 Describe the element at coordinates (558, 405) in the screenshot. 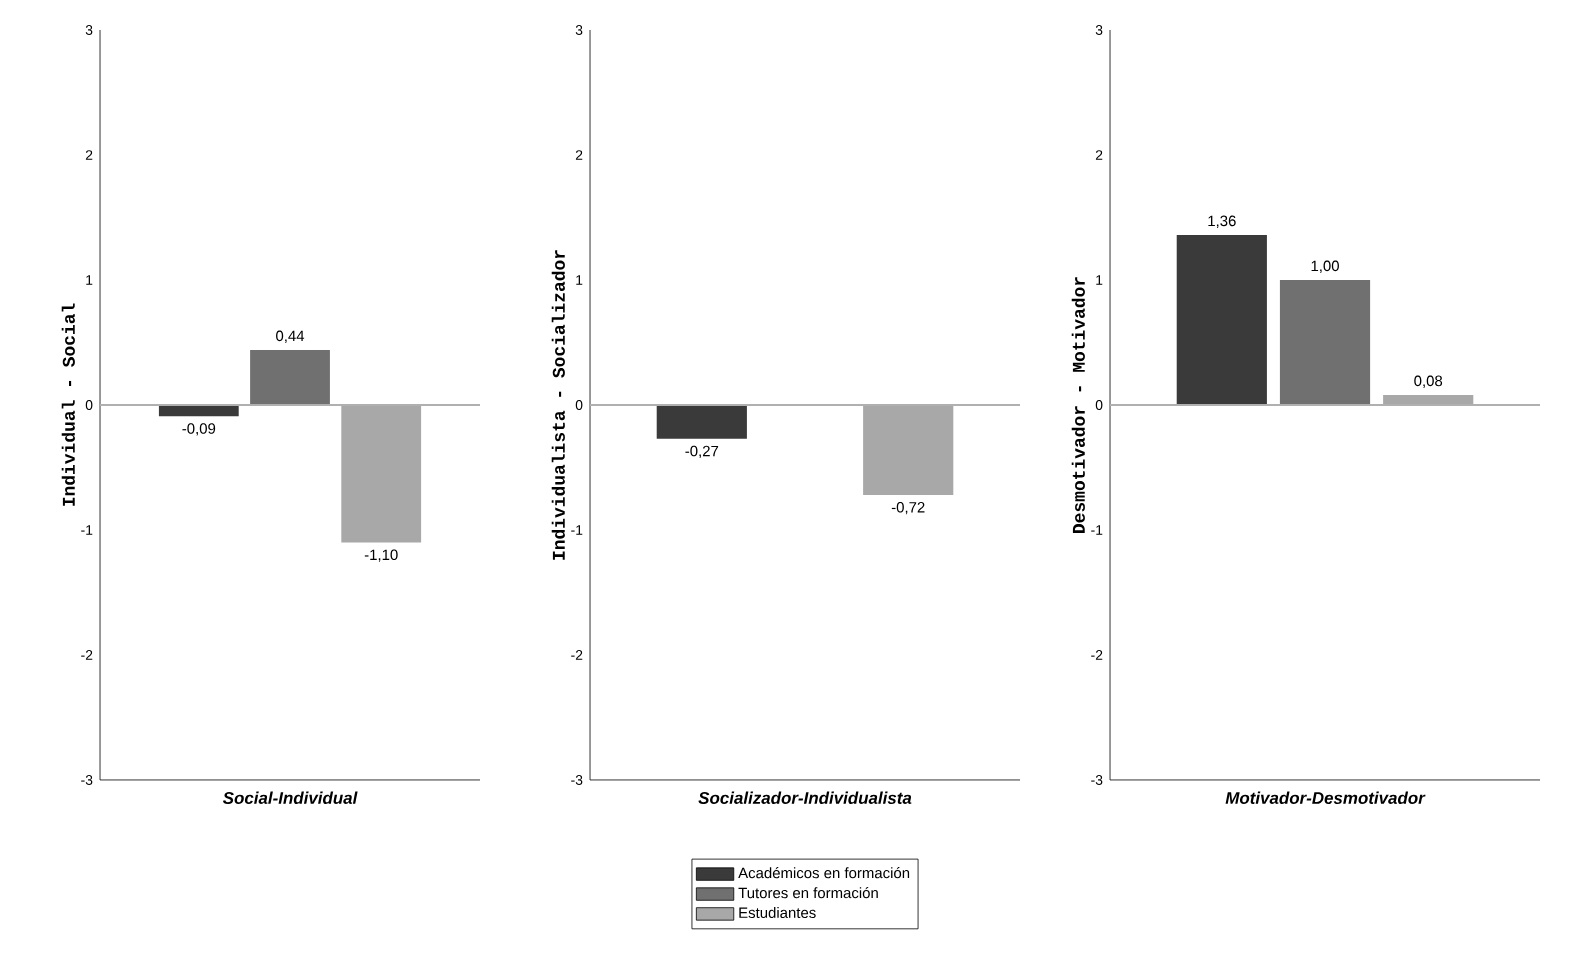

I see `y-axis-title: Individualista - Socializador` at that location.